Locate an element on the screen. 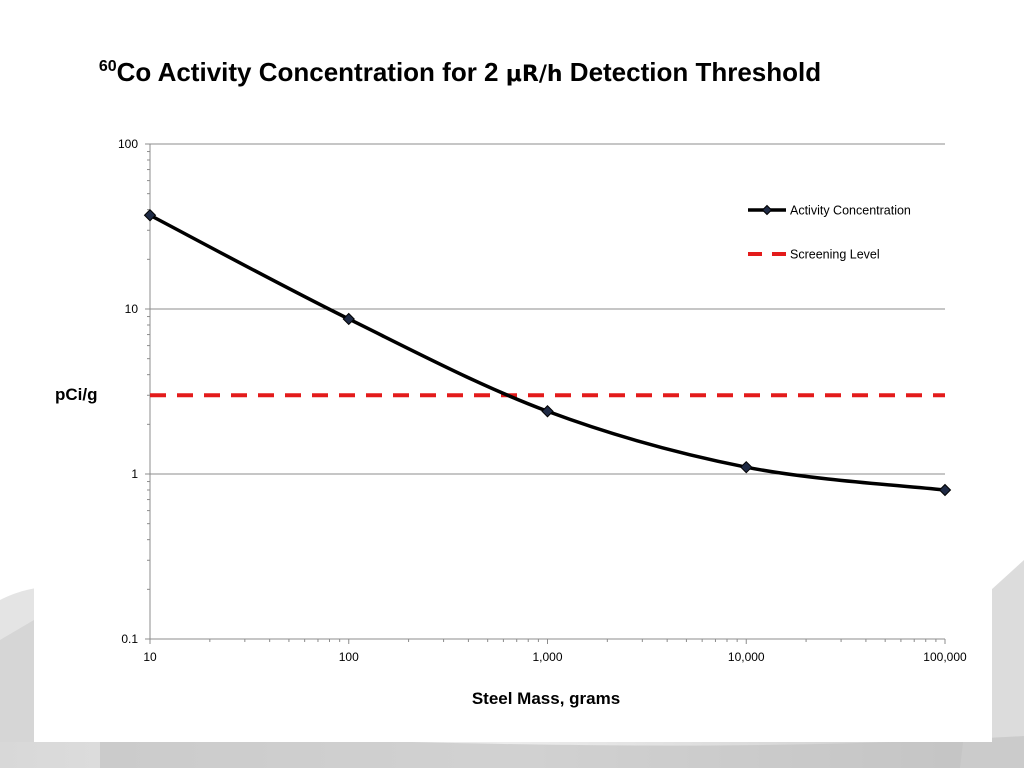 The image size is (1024, 768). legend-label: Screening Level is located at coordinates (835, 255).